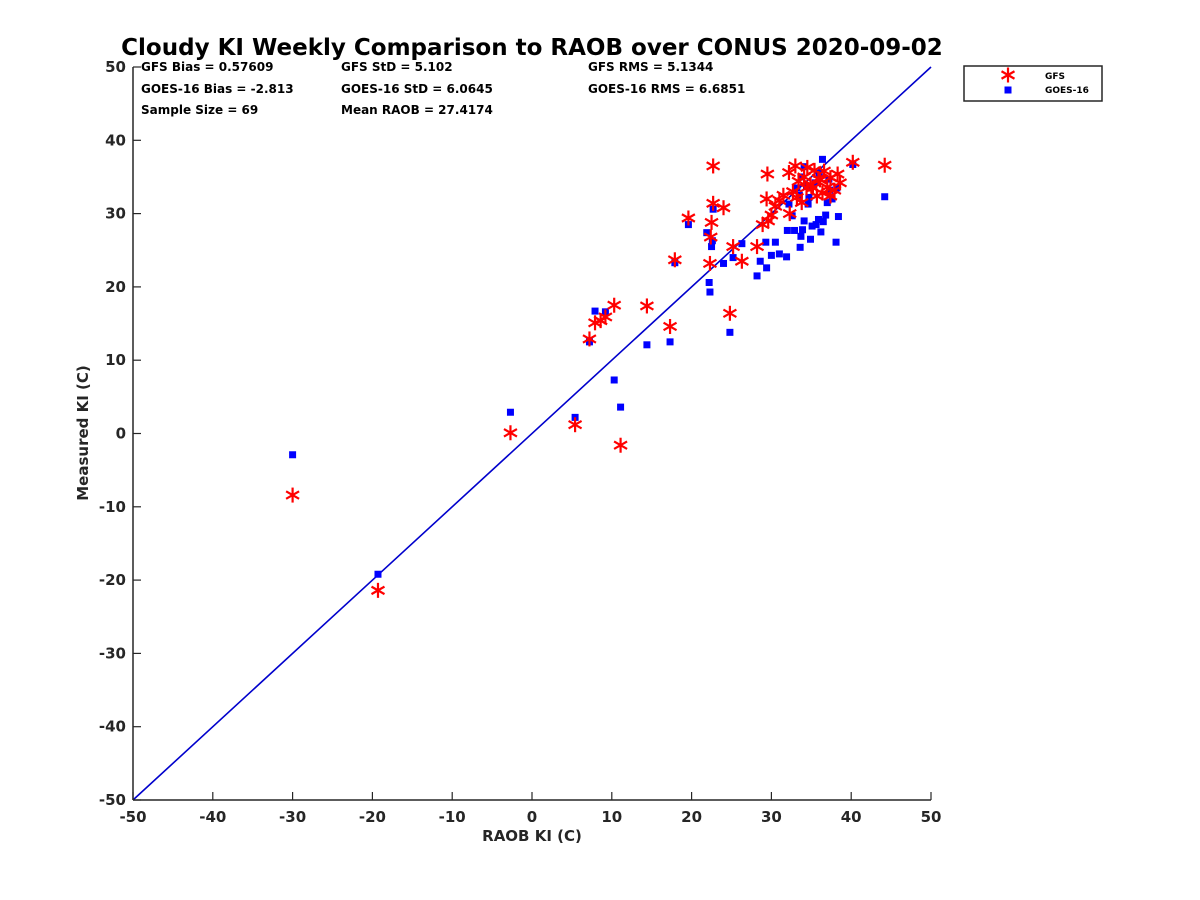  What do you see at coordinates (115, 287) in the screenshot?
I see `y-tick-label: 20` at bounding box center [115, 287].